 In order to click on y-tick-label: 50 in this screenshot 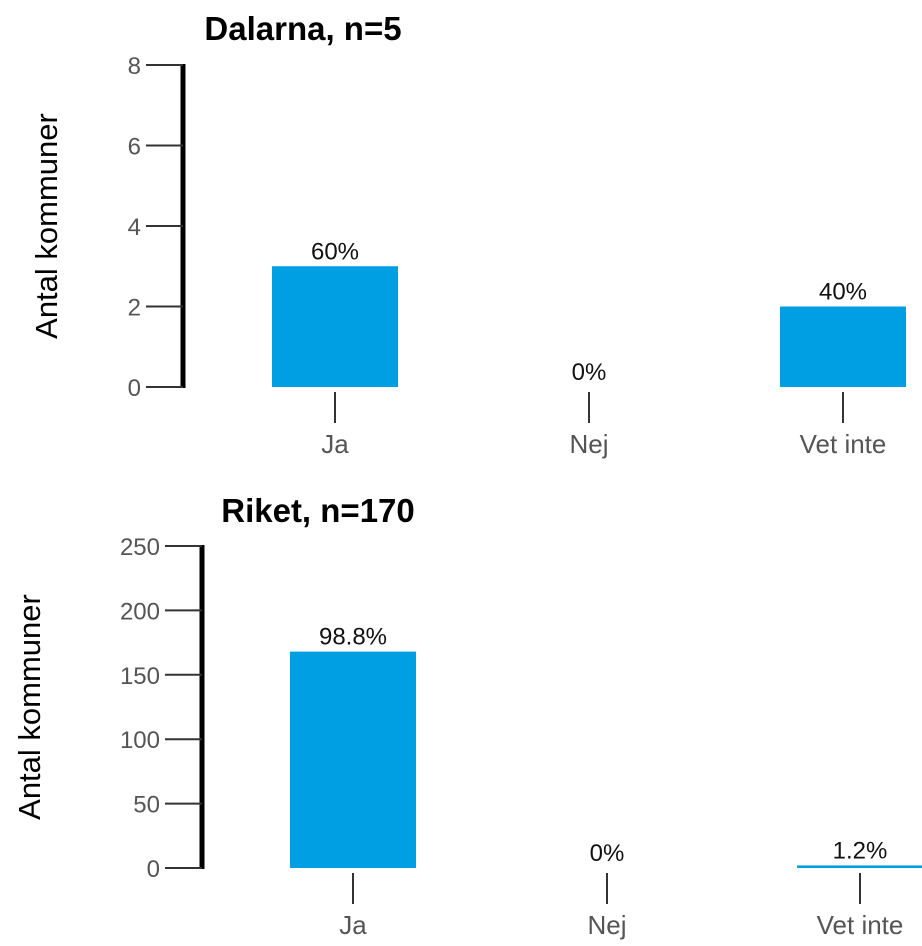, I will do `click(146, 805)`.